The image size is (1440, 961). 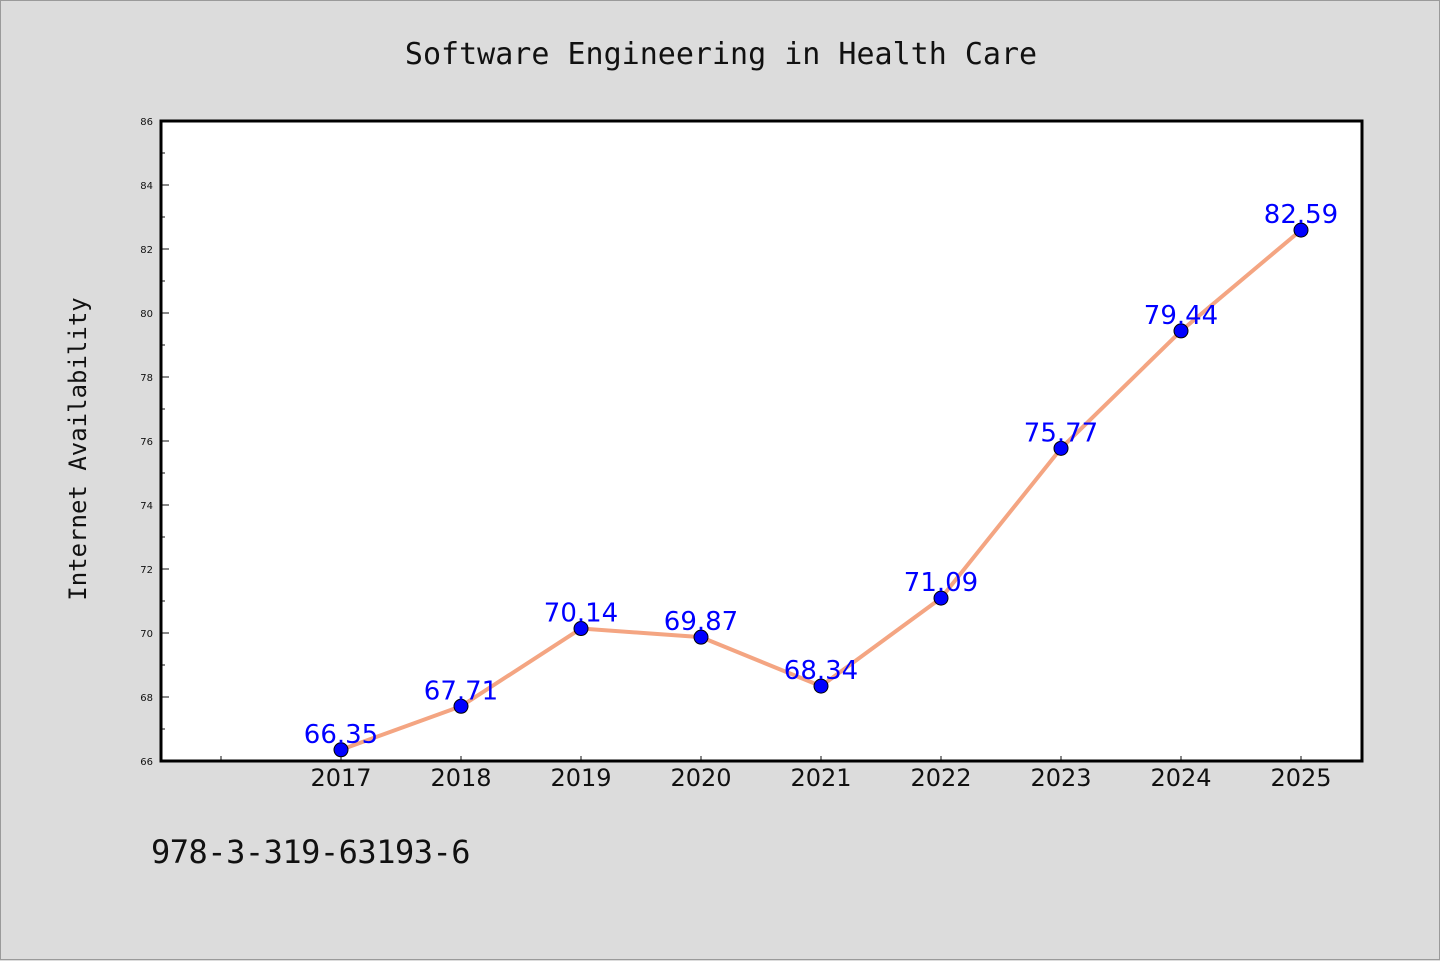 I want to click on data-label-2: 70.14, so click(x=581, y=614).